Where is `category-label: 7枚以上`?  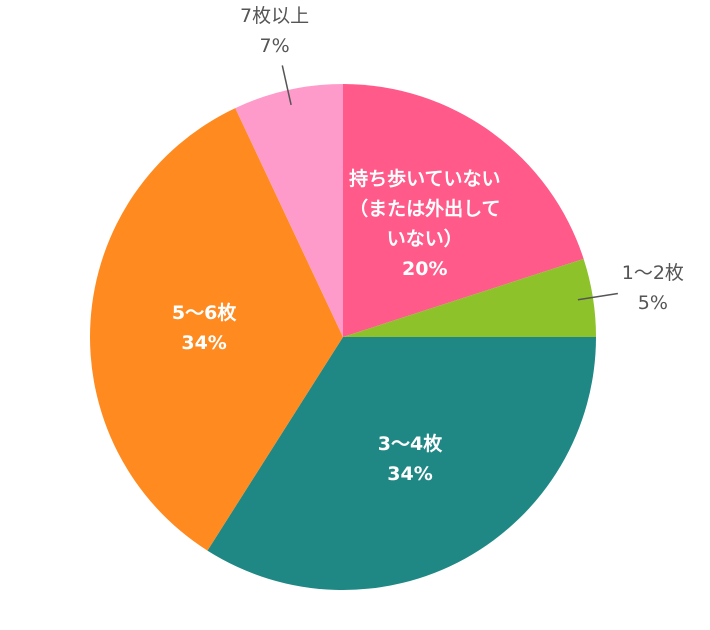 category-label: 7枚以上 is located at coordinates (275, 15).